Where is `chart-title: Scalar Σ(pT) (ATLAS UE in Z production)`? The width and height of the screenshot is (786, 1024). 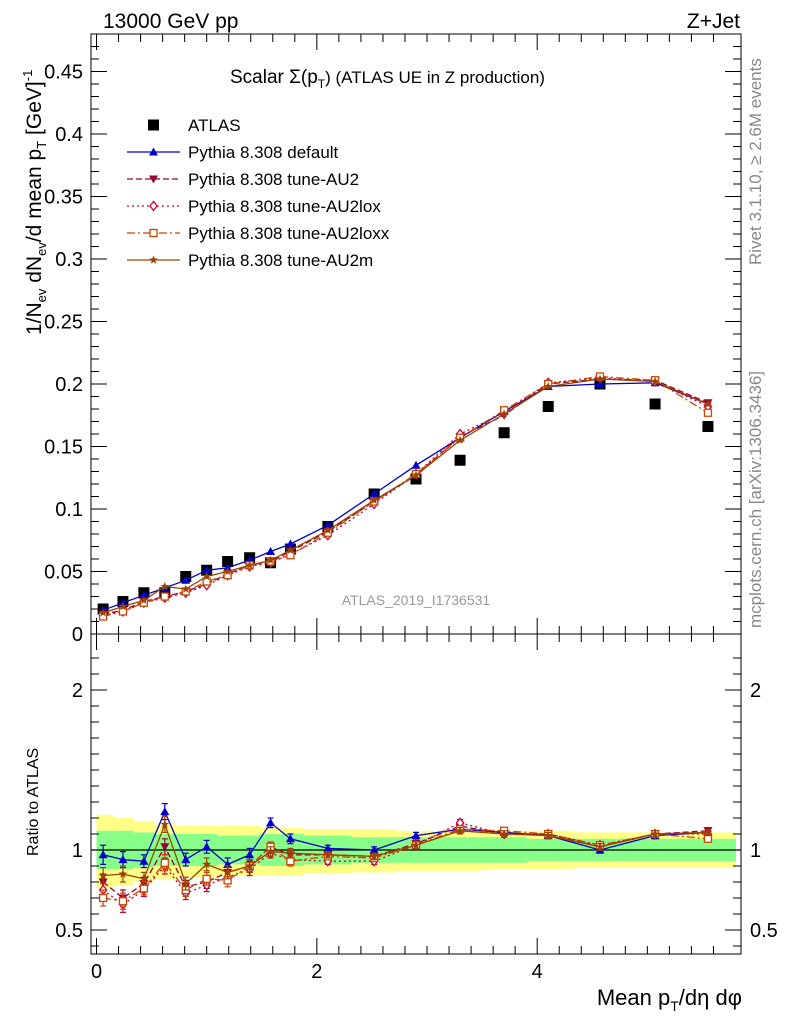 chart-title: Scalar Σ(pT) (ATLAS UE in Z production) is located at coordinates (387, 79).